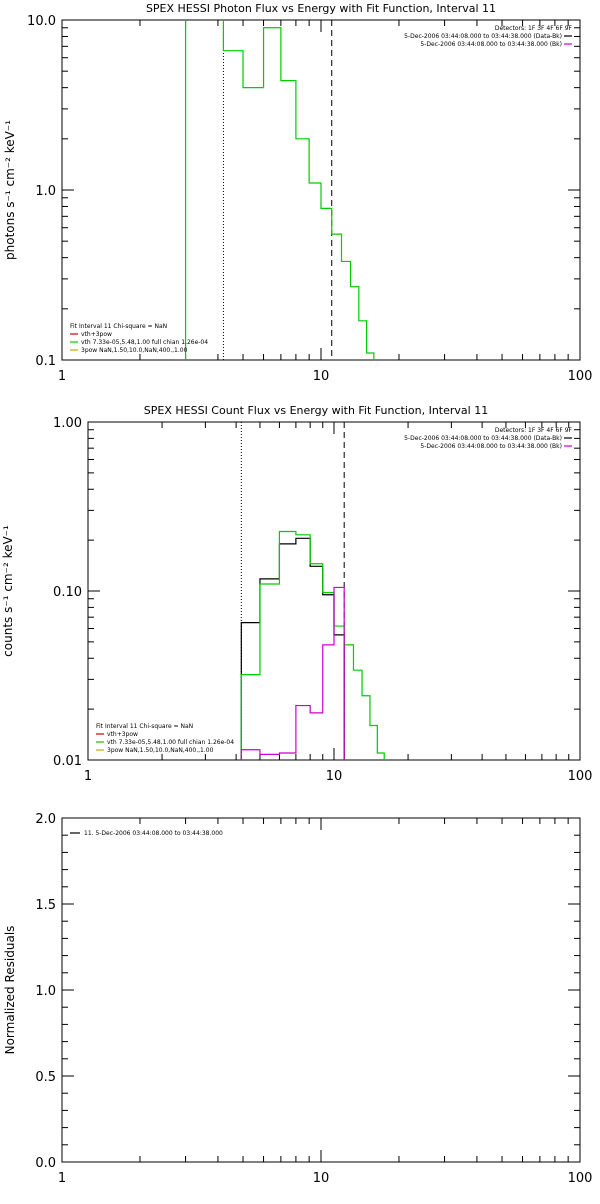 This screenshot has height=1204, width=600. What do you see at coordinates (321, 1178) in the screenshot?
I see `panel3-x-tick-label: 10` at bounding box center [321, 1178].